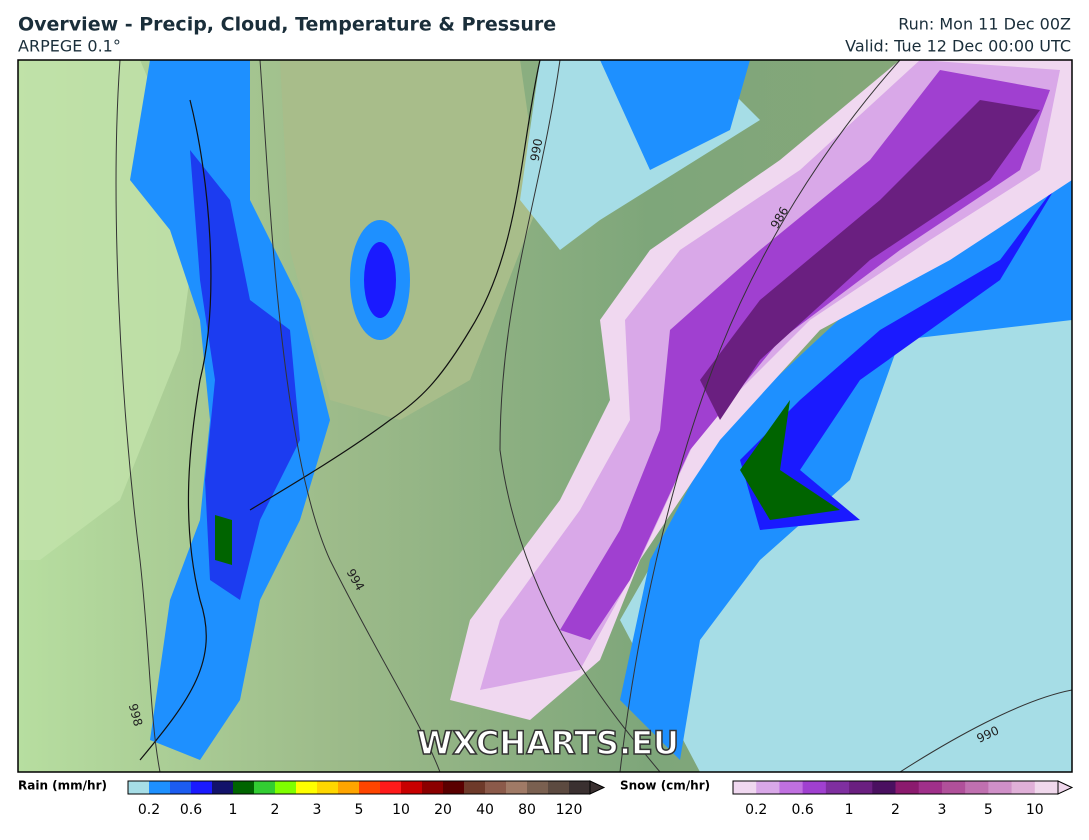  I want to click on model: ARPEGE 0.1°, so click(69, 46).